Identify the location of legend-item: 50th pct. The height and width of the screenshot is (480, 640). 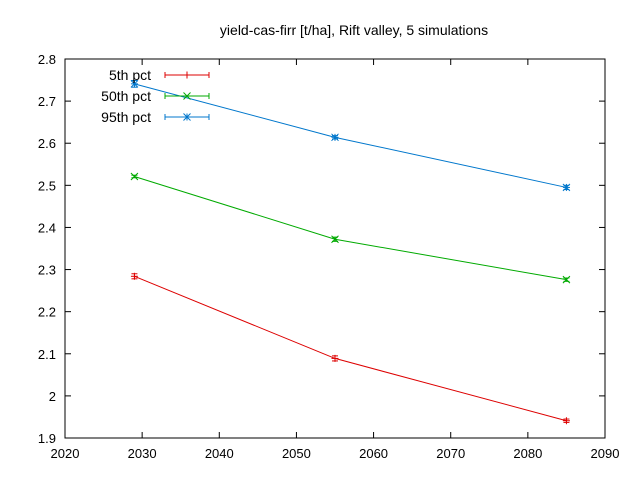
(155, 96).